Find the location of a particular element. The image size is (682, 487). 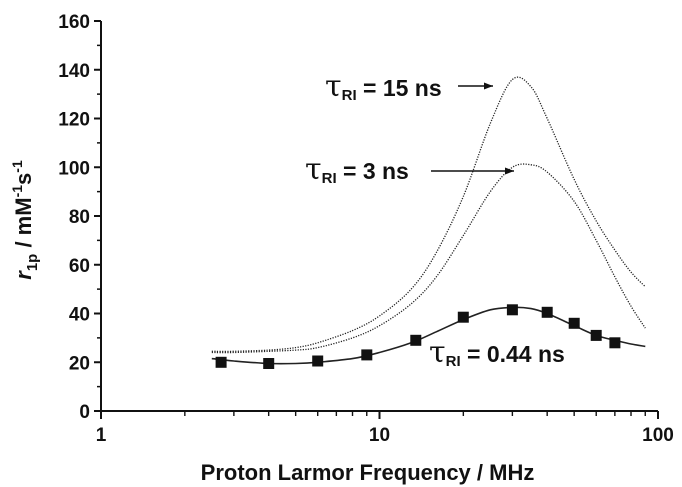

label-tau-15ns: τRI = 15 ns is located at coordinates (383, 86).